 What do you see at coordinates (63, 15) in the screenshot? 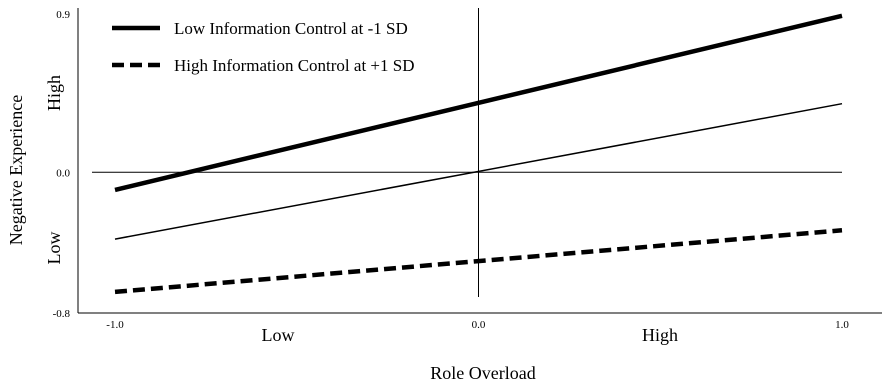
I see `y-tick-label: 0.9` at bounding box center [63, 15].